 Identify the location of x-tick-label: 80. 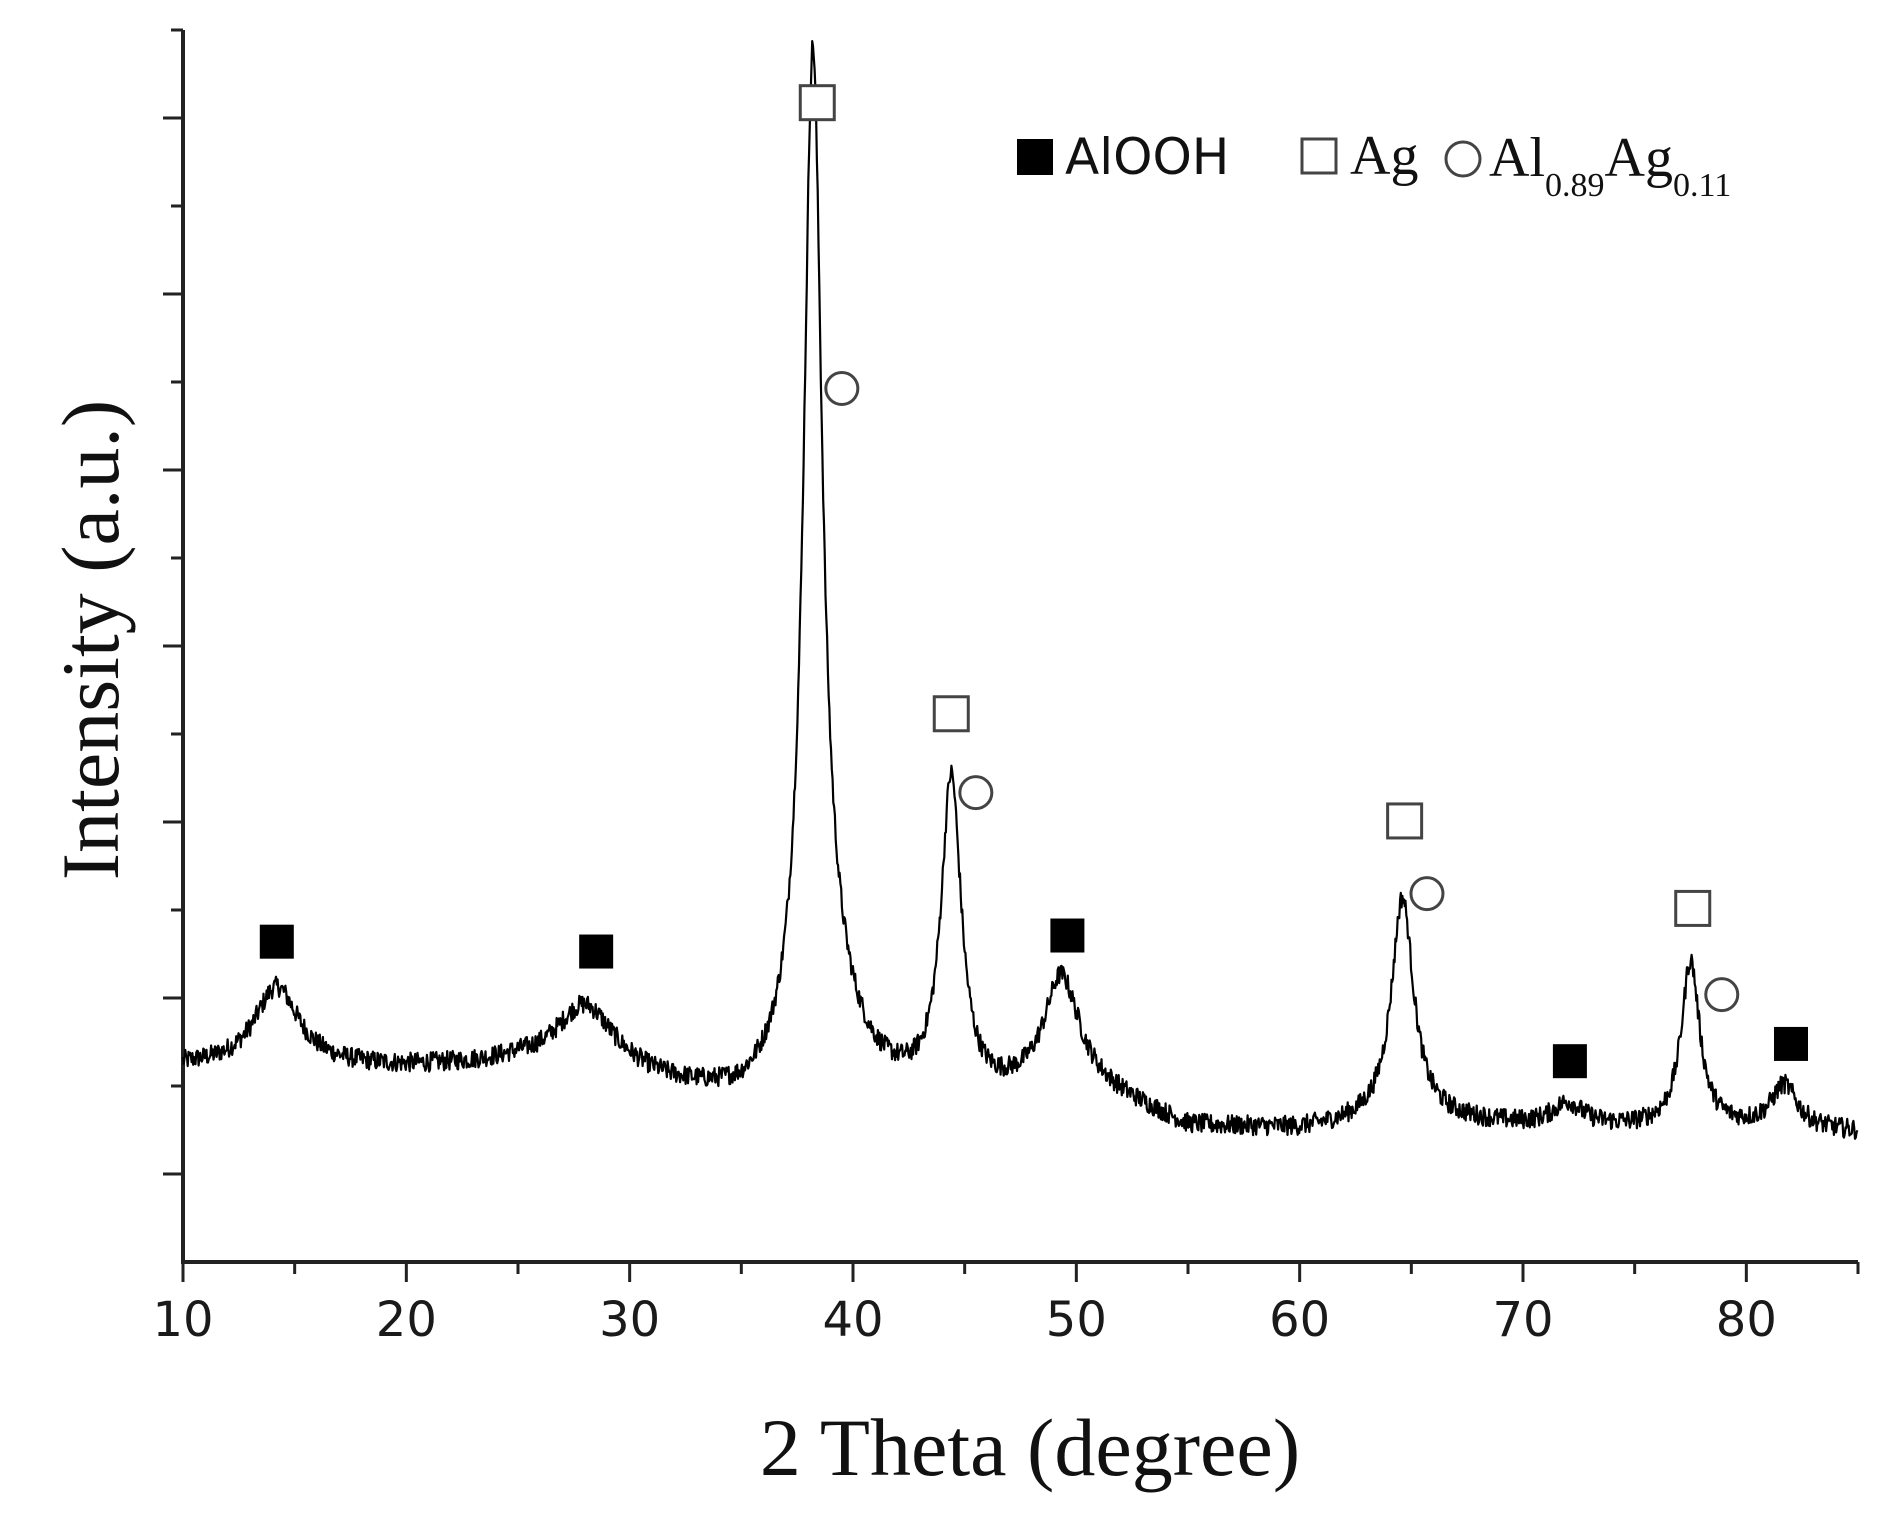
(1746, 1320).